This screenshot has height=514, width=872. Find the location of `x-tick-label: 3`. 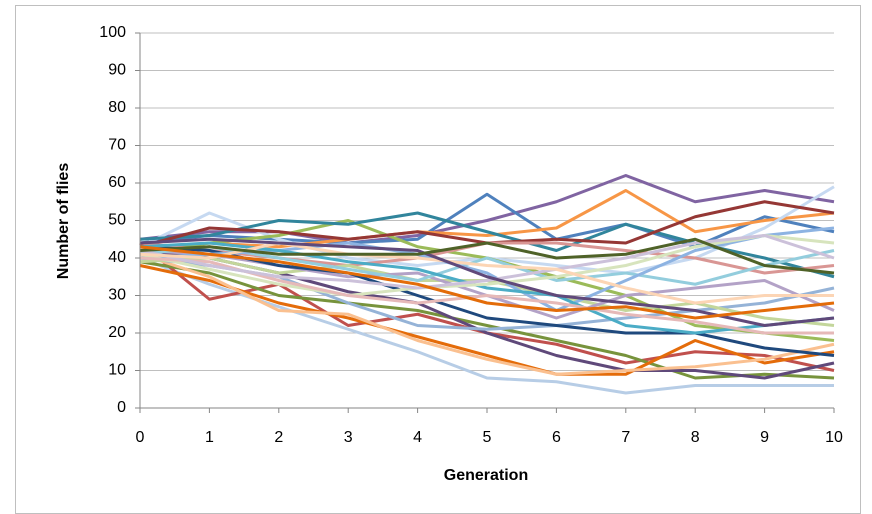

x-tick-label: 3 is located at coordinates (348, 437).